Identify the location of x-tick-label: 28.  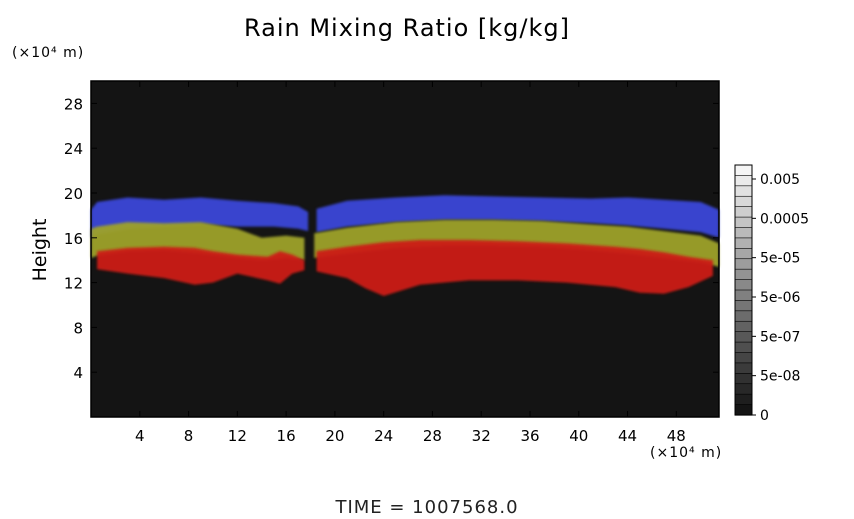
(432, 436).